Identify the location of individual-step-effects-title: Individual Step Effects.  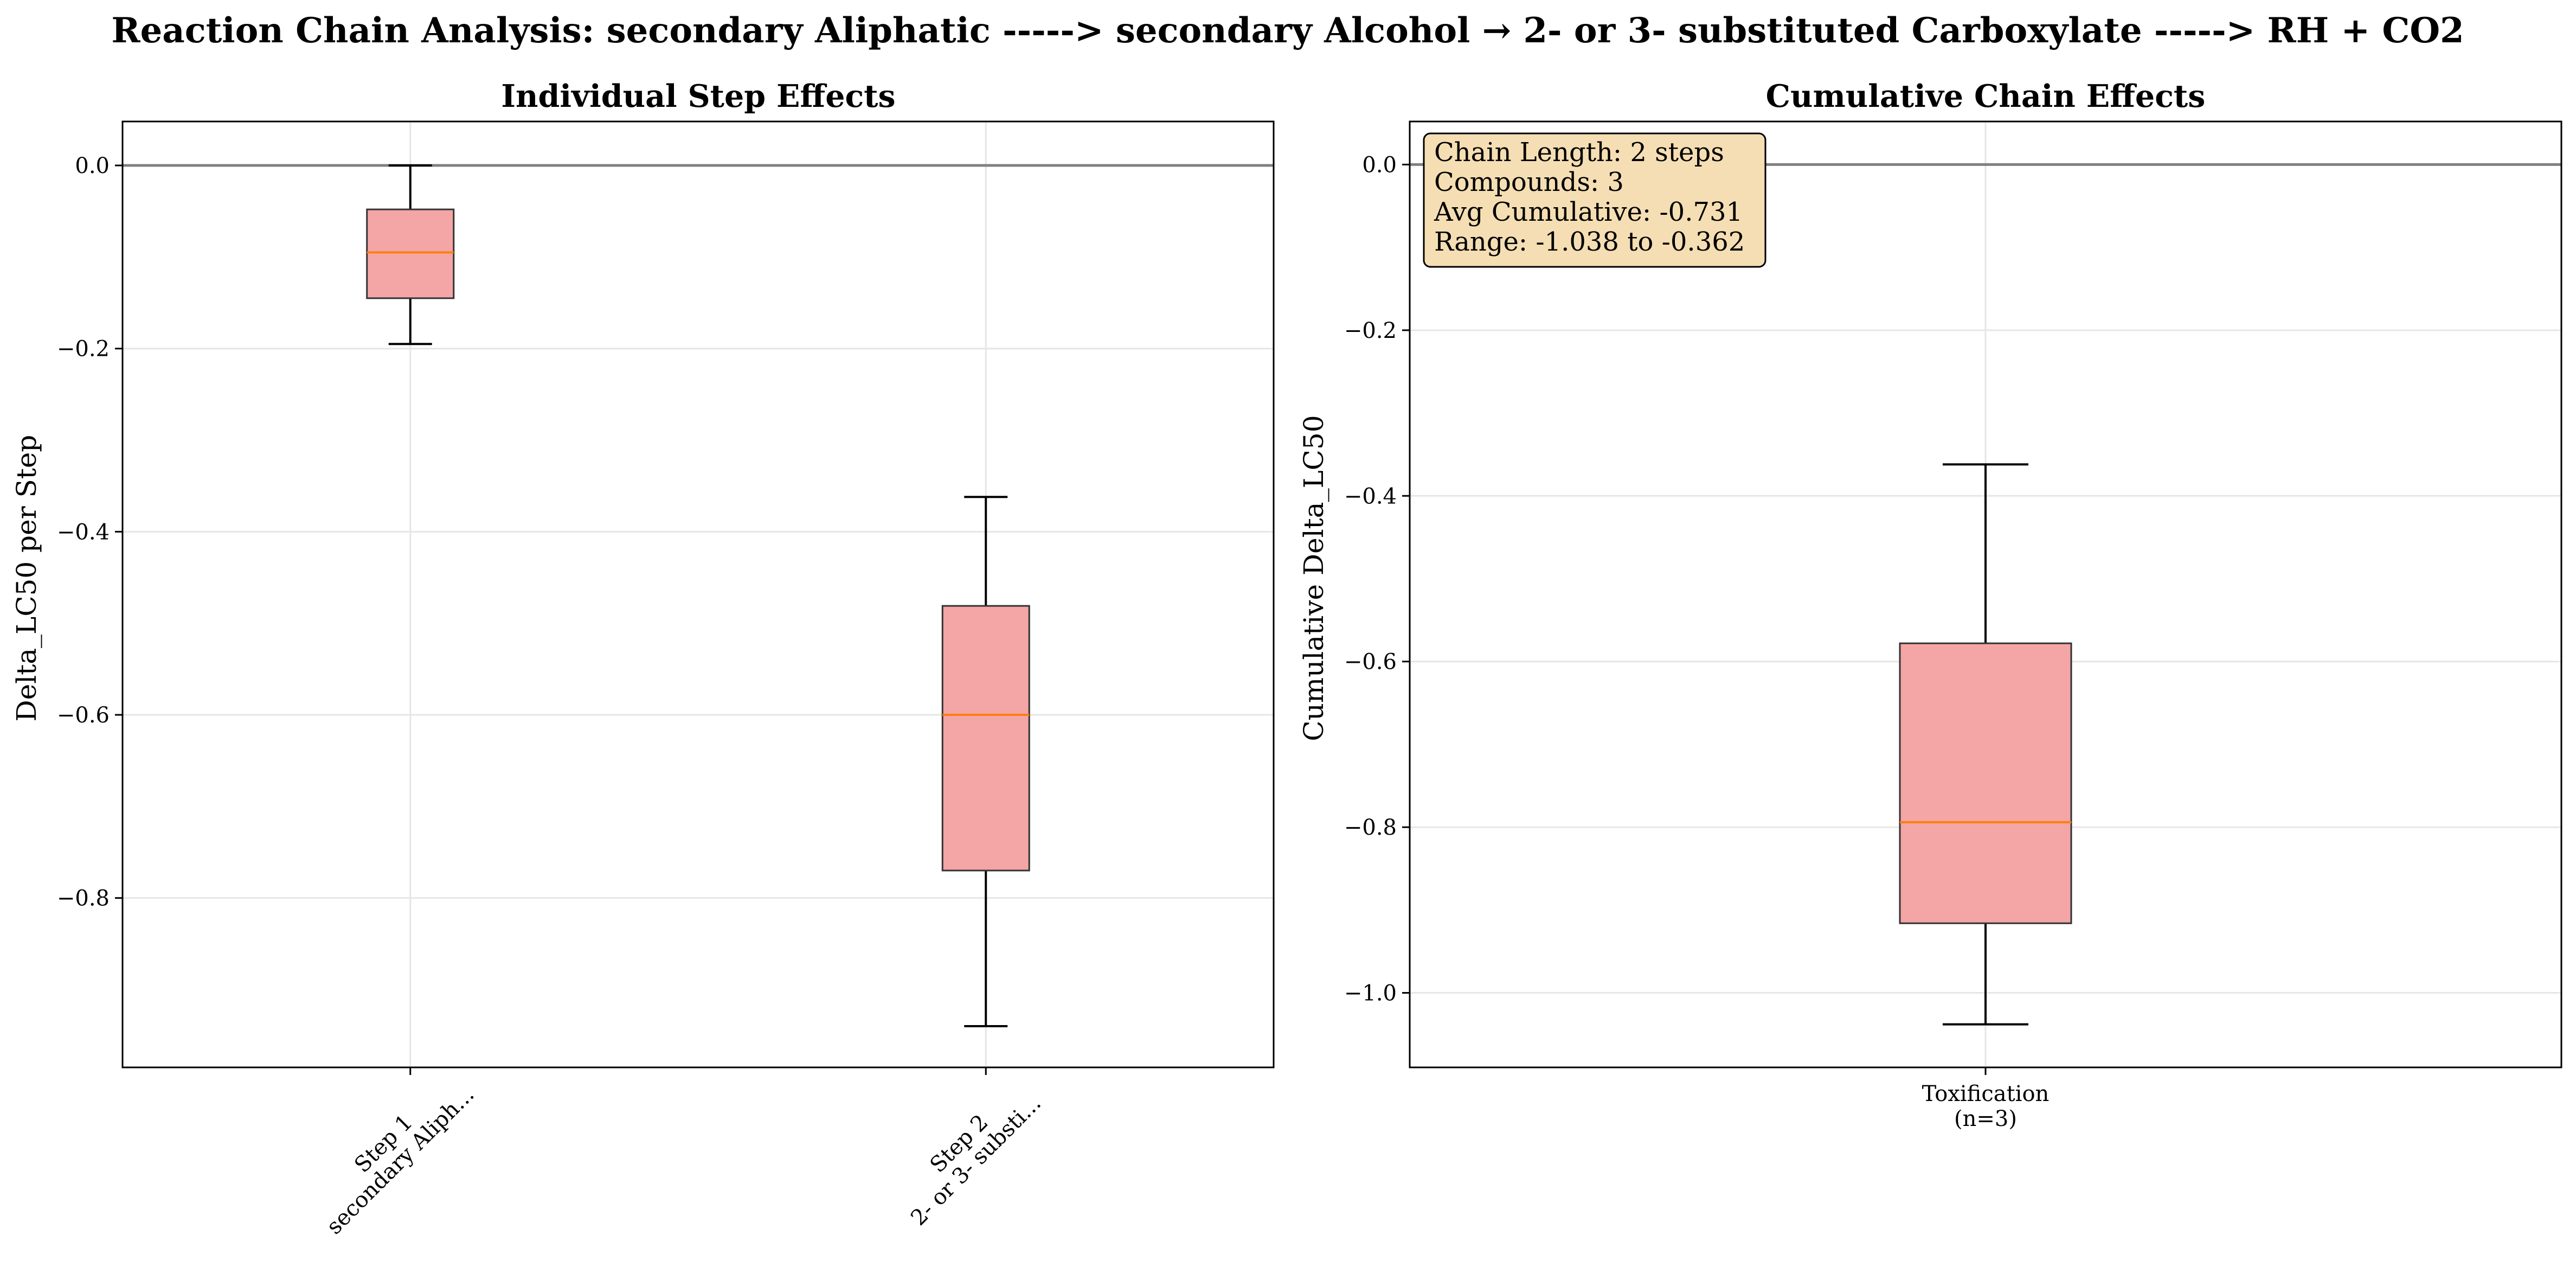
(698, 96).